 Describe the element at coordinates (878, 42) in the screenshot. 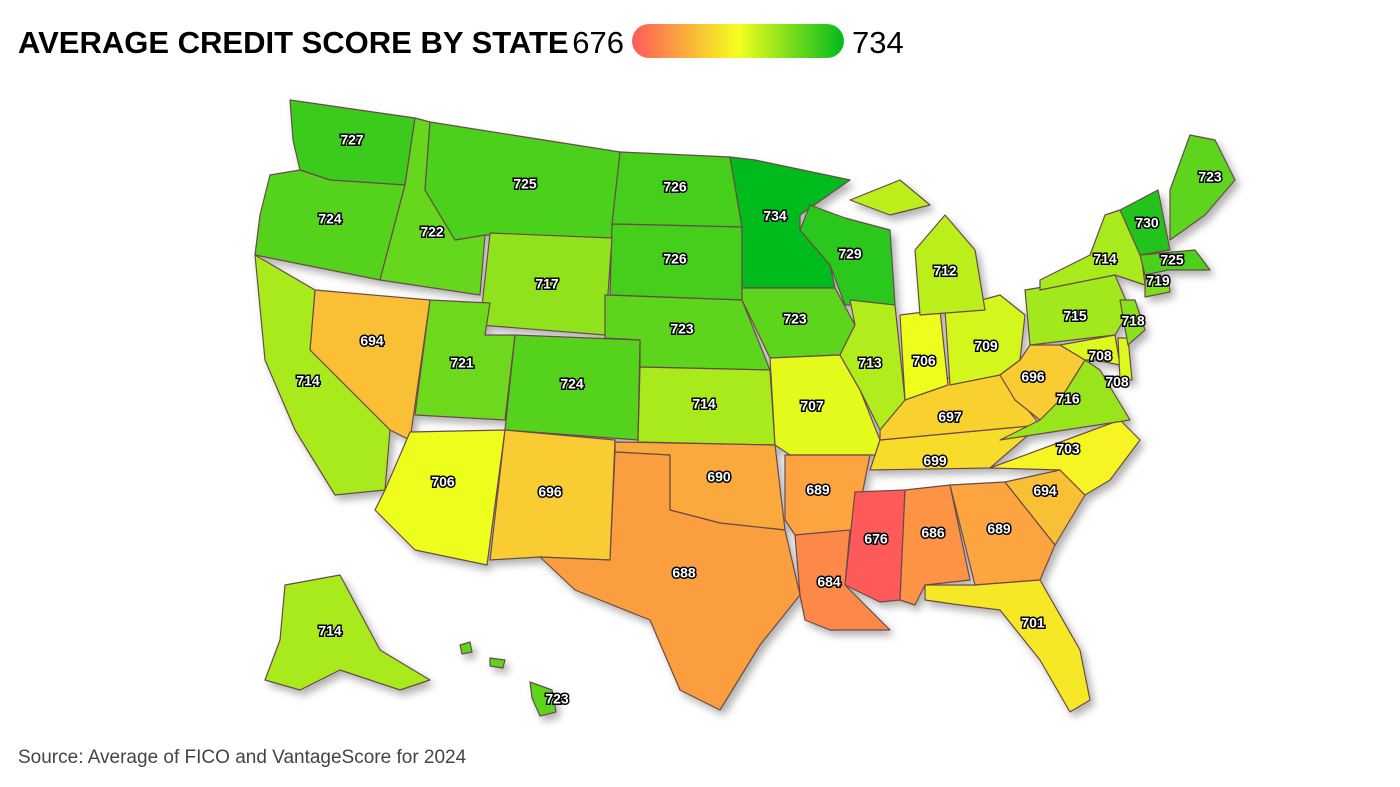

I see `legend-max-label: 734` at that location.